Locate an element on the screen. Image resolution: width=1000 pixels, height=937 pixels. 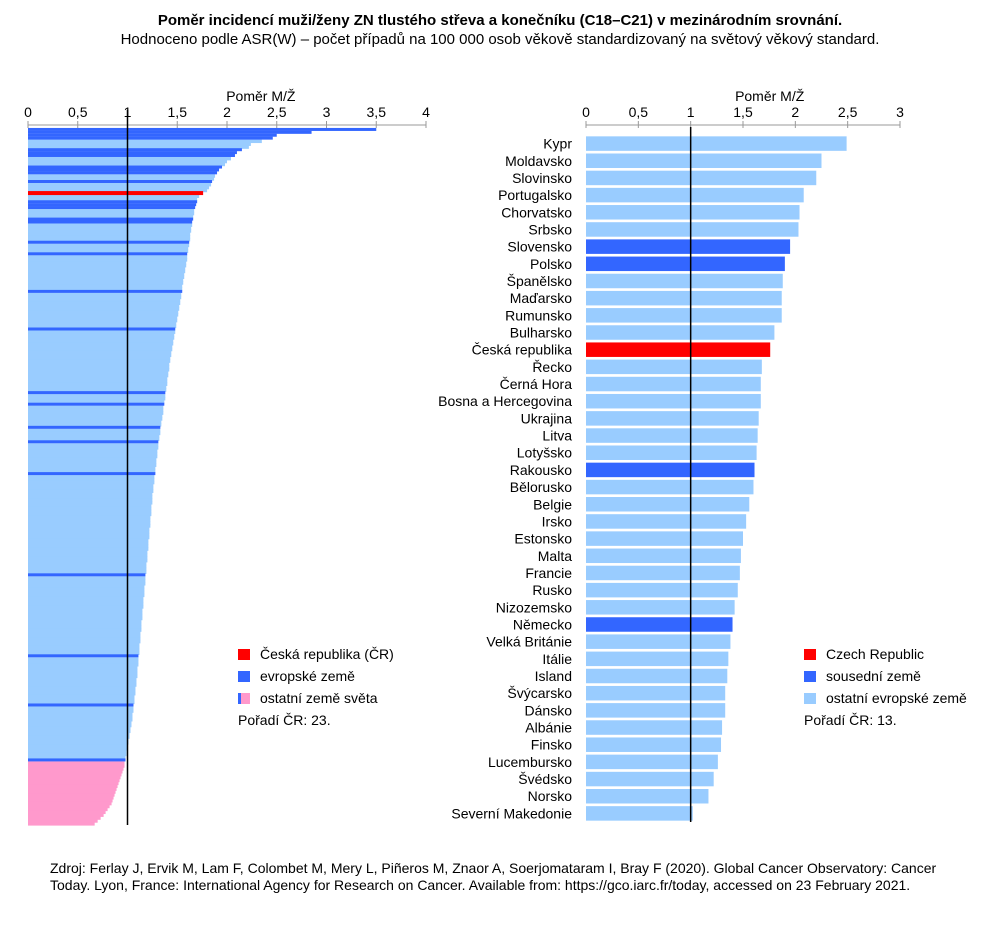
x-tick-label: 2,5 is located at coordinates (277, 112).